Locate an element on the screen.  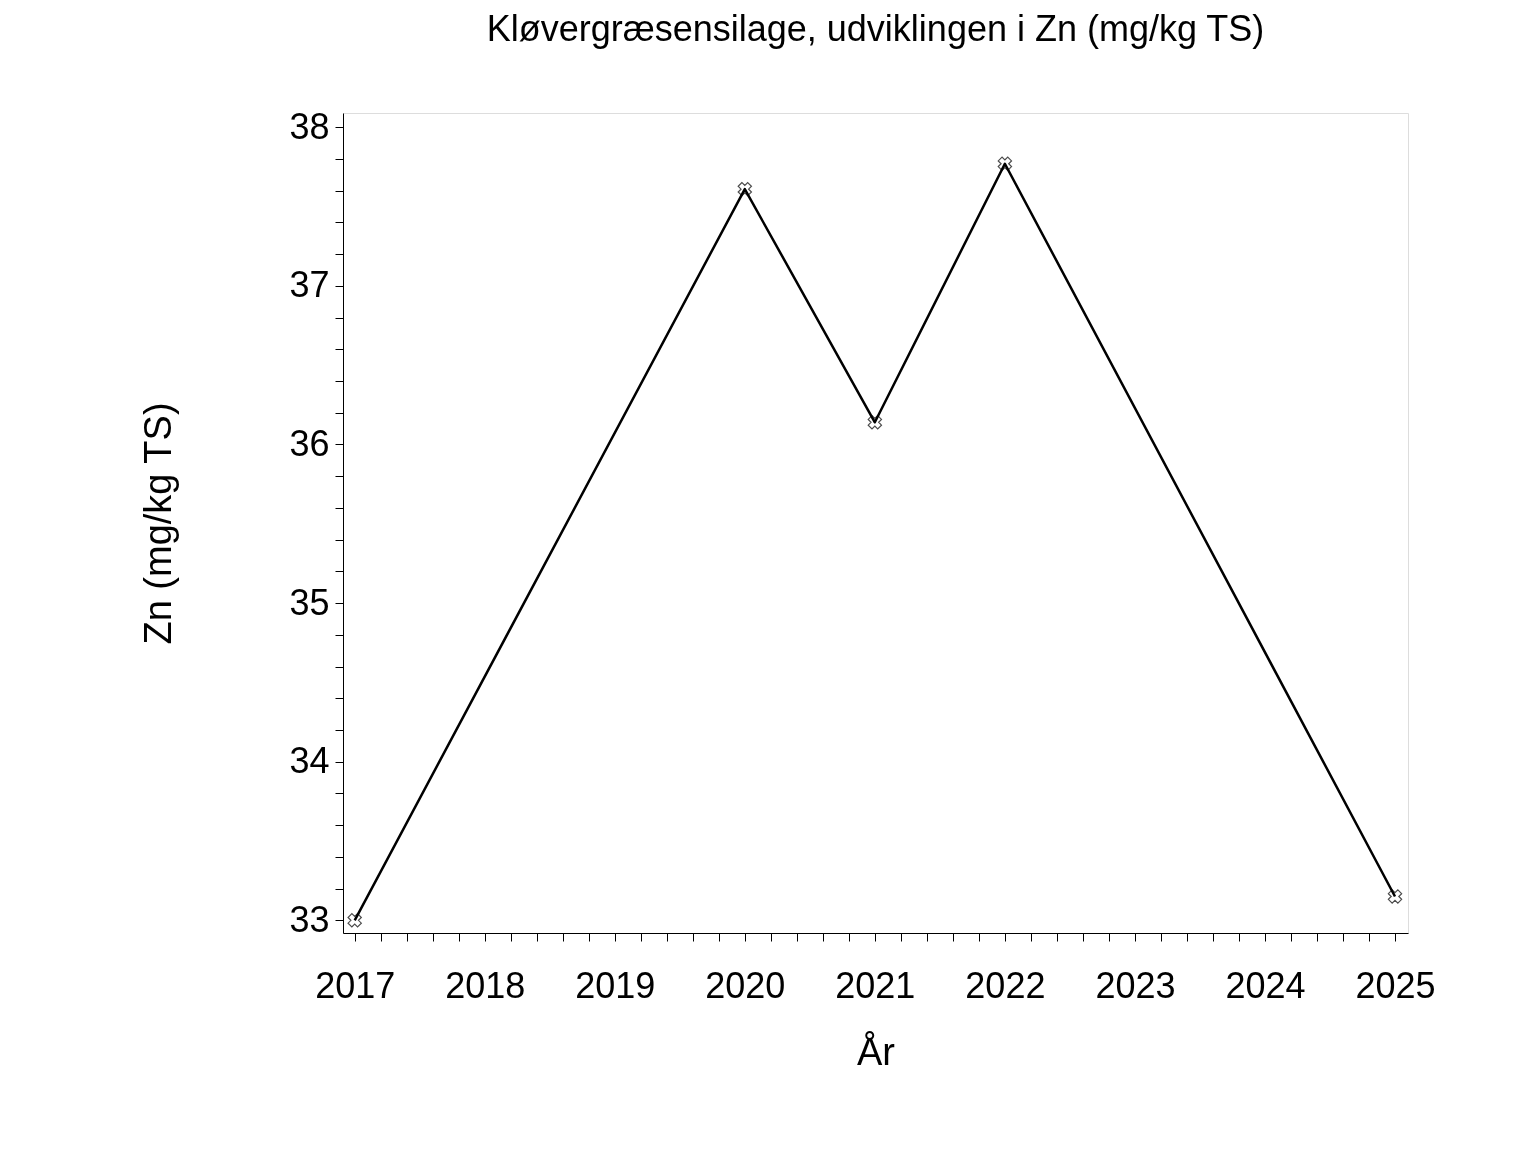
y-axis-title: Zn (mg/kg TS) is located at coordinates (158, 523).